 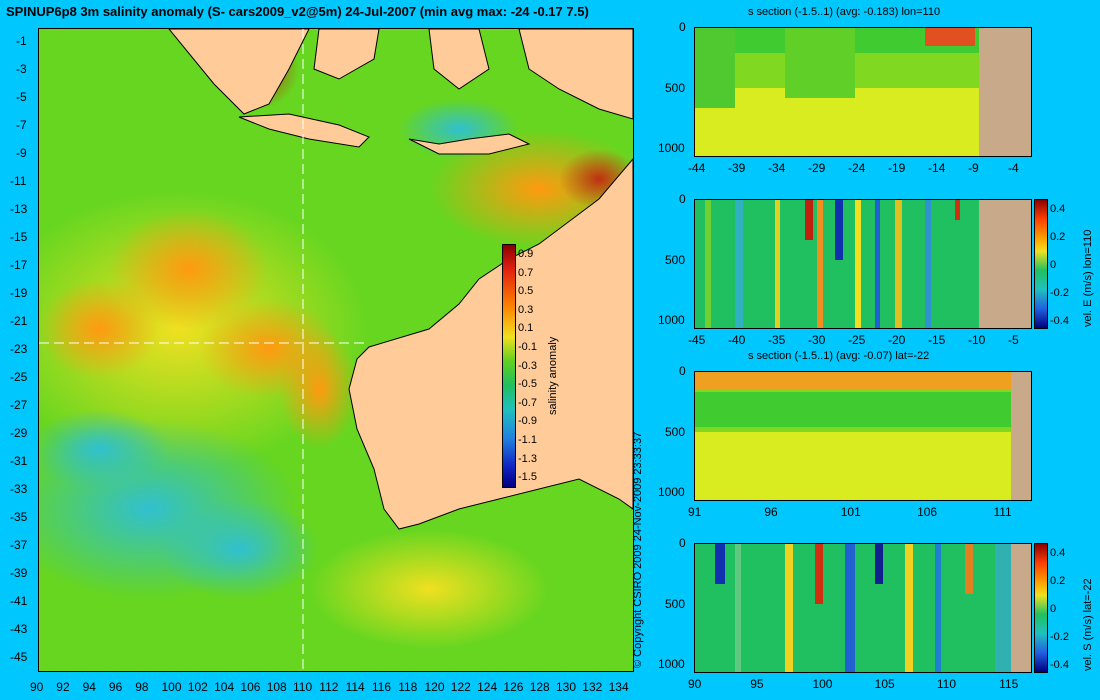 What do you see at coordinates (171, 687) in the screenshot?
I see `map-lon-tick: 100` at bounding box center [171, 687].